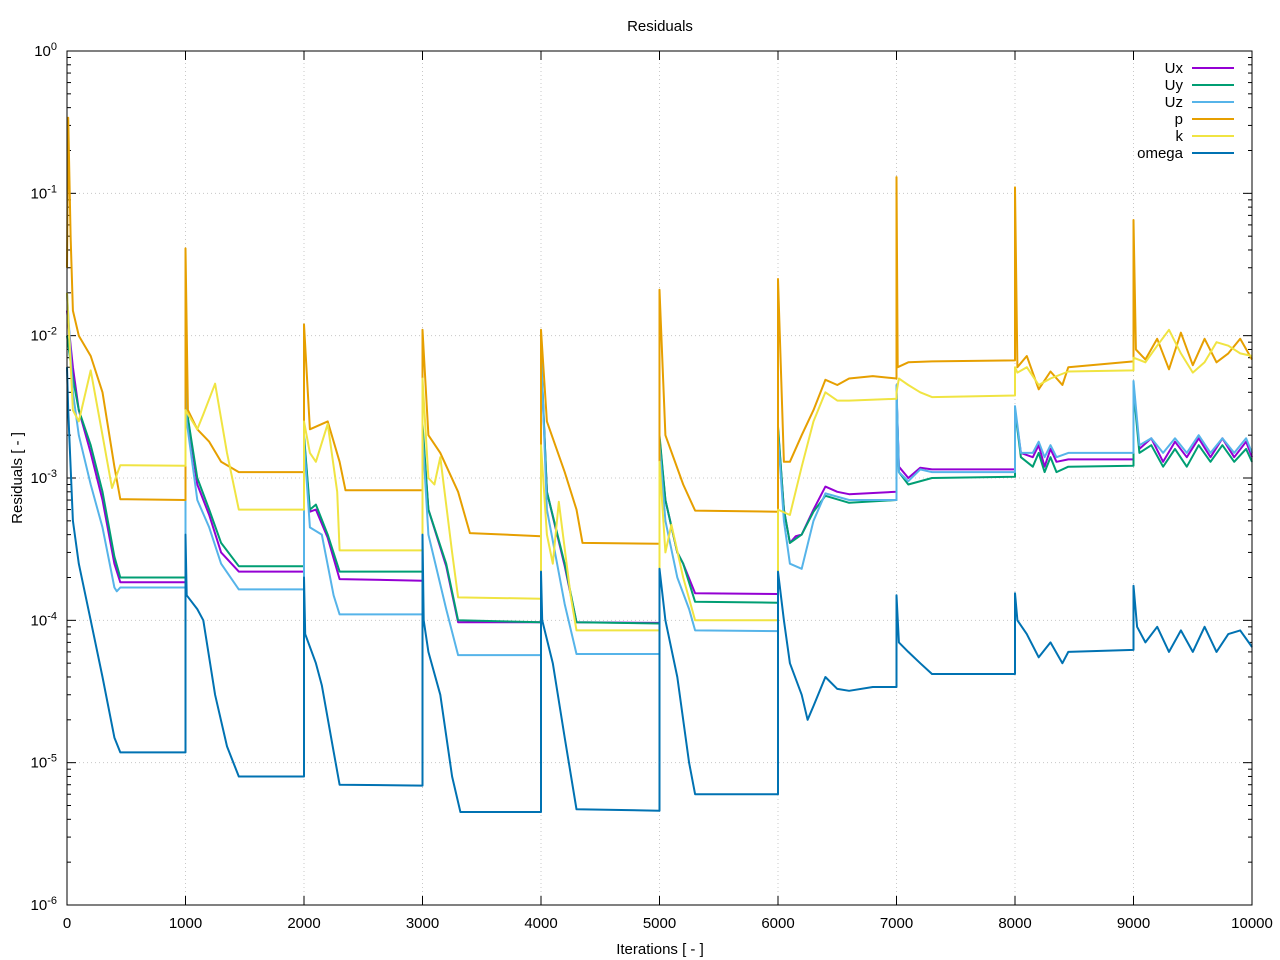 The image size is (1280, 960). I want to click on x-tick-label: 3000, so click(422, 923).